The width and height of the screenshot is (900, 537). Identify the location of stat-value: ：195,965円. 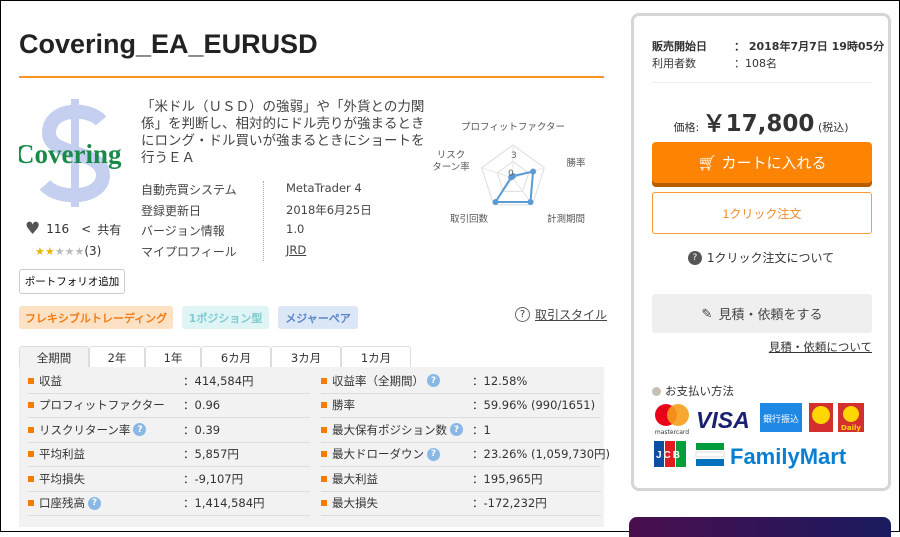
(507, 478).